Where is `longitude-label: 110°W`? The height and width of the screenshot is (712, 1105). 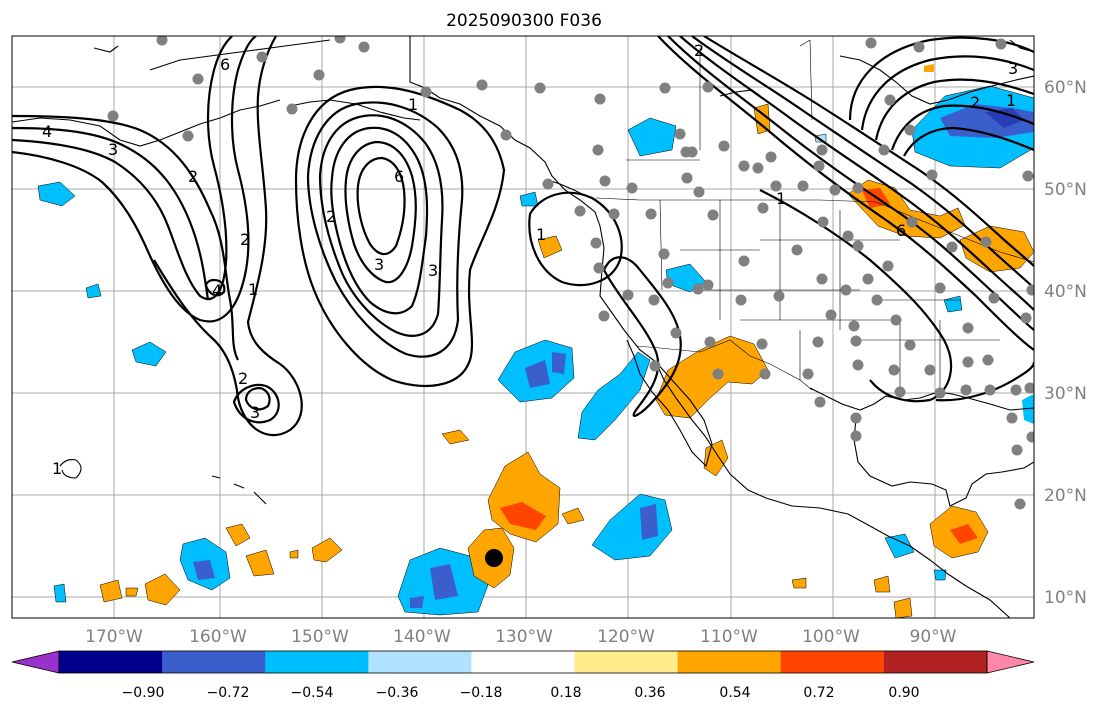
longitude-label: 110°W is located at coordinates (729, 637).